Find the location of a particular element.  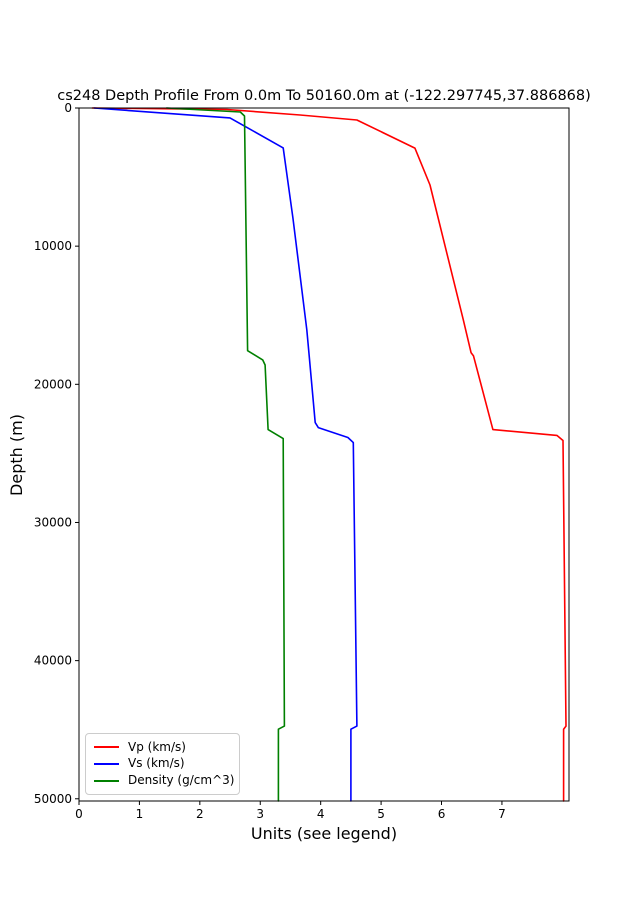

legend-label-vp: Vp (km/s) is located at coordinates (157, 746).